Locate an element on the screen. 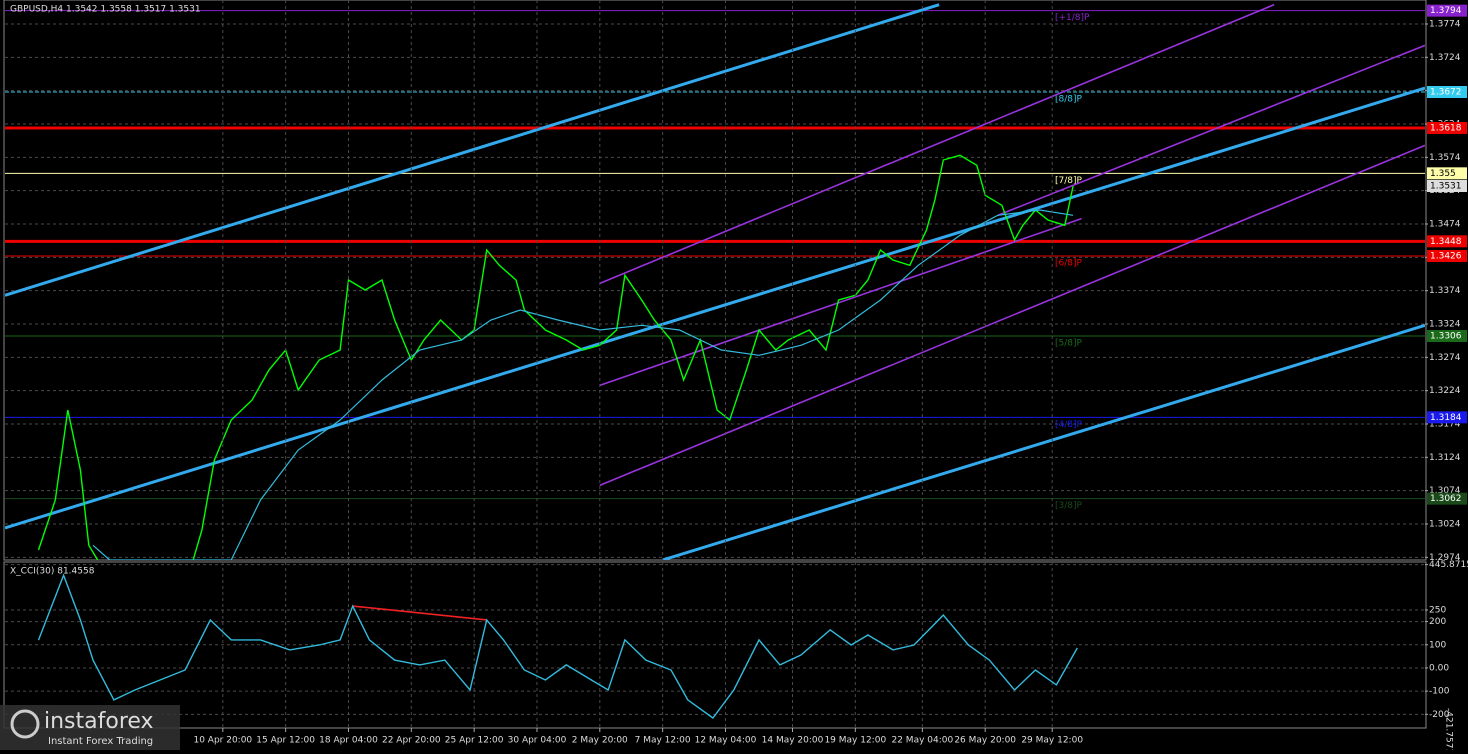 The width and height of the screenshot is (1468, 754). y-tick-label: 250 is located at coordinates (1437, 610).